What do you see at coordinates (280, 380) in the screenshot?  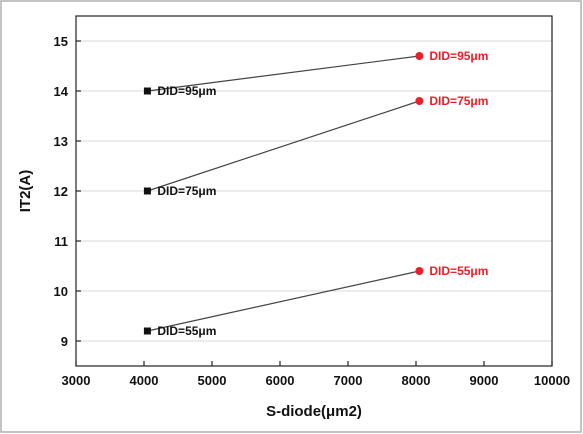 I see `x-tick-label: 6000` at bounding box center [280, 380].